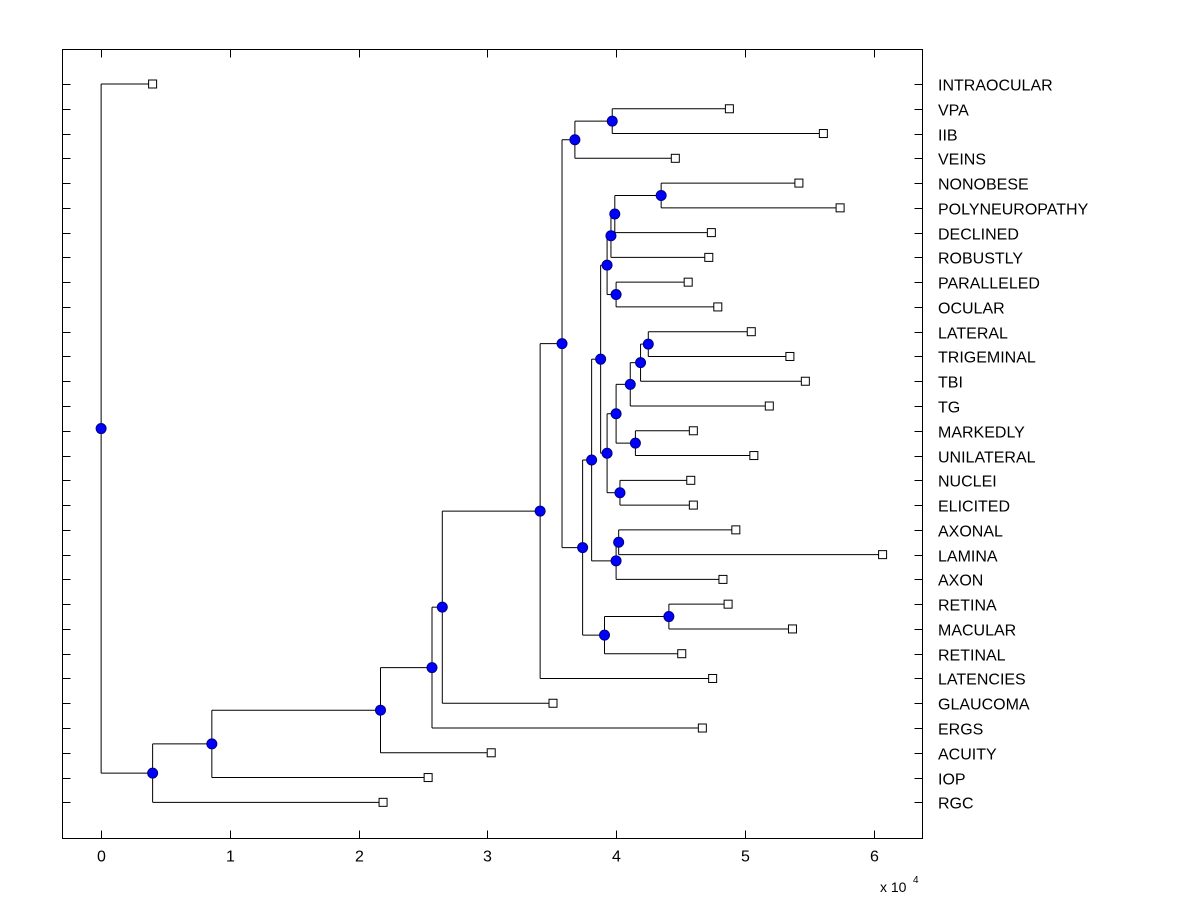 Image resolution: width=1200 pixels, height=900 pixels. I want to click on leaf-label: GLAUCOMA, so click(984, 705).